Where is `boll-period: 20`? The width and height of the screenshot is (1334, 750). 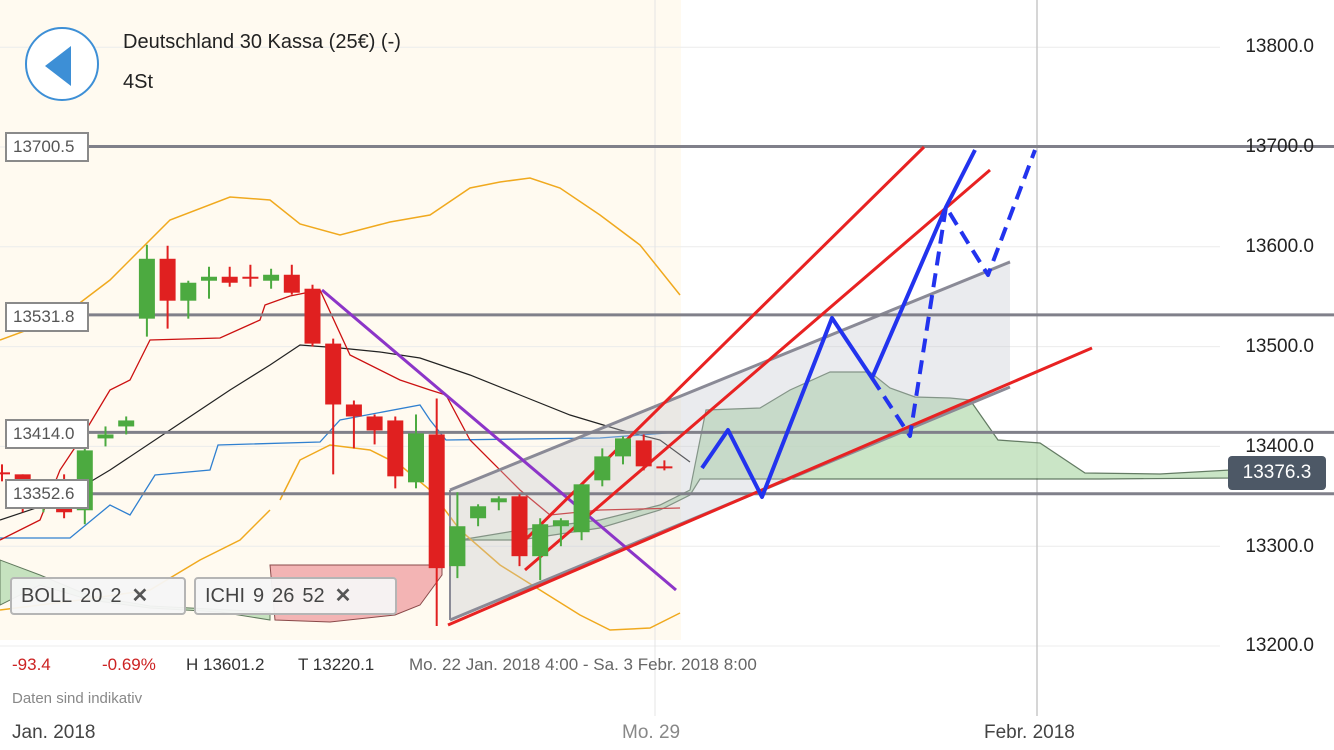
boll-period: 20 is located at coordinates (91, 596).